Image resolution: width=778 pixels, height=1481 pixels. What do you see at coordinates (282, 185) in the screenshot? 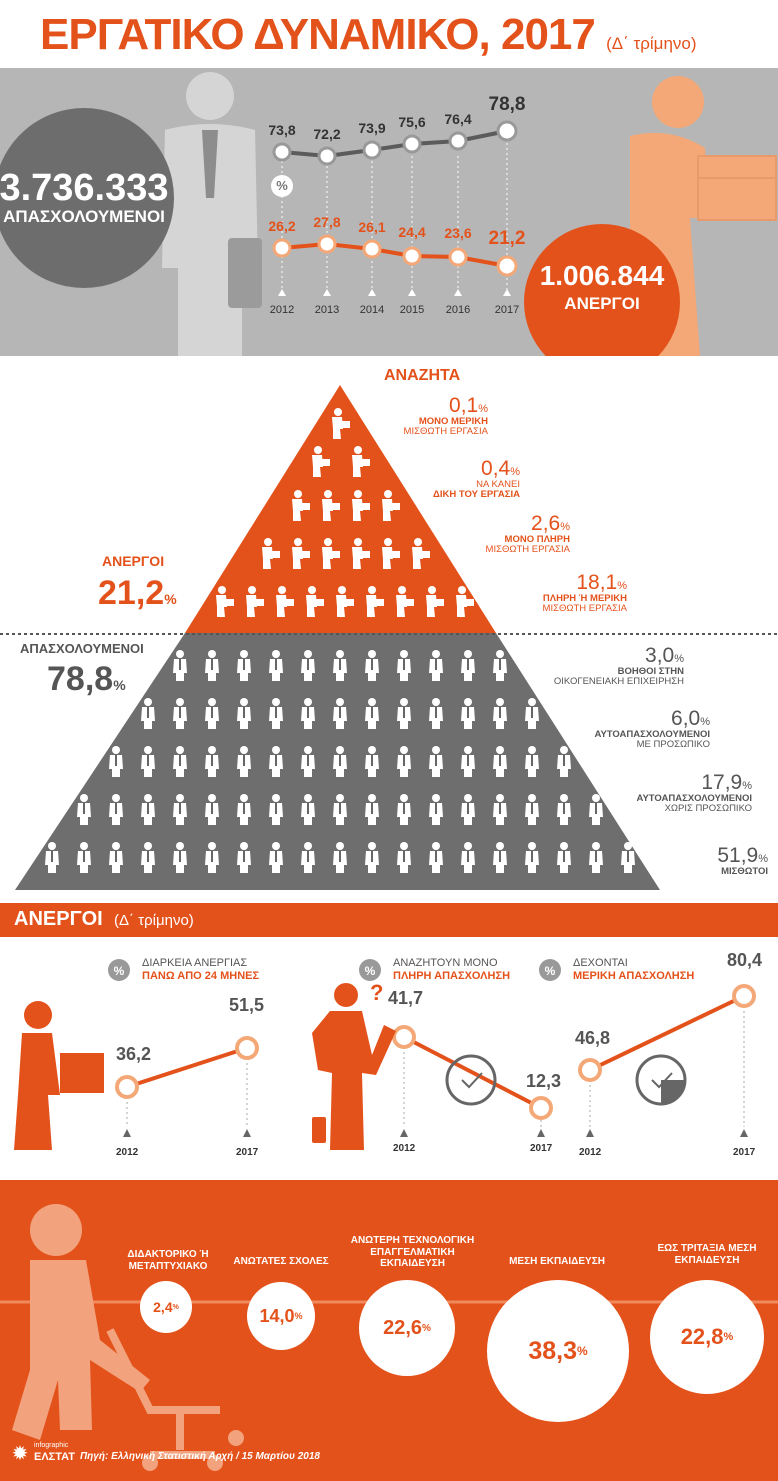
I see `percent-symbol: %` at bounding box center [282, 185].